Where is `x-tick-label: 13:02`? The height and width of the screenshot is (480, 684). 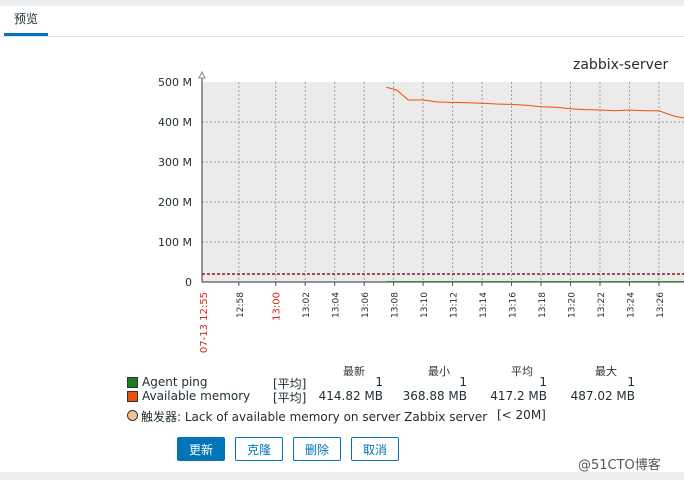 x-tick-label: 13:02 is located at coordinates (307, 305).